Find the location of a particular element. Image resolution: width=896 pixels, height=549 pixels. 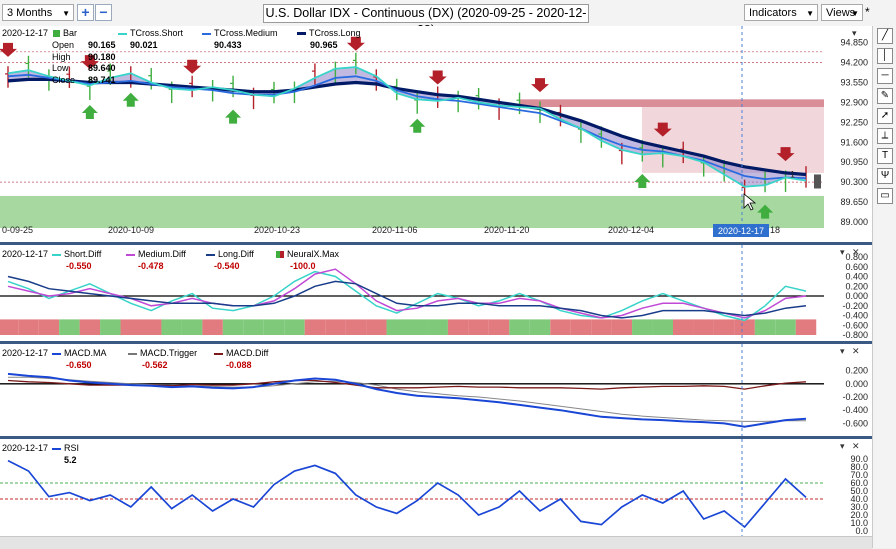

horizontal-line-button: ─ is located at coordinates (885, 76).